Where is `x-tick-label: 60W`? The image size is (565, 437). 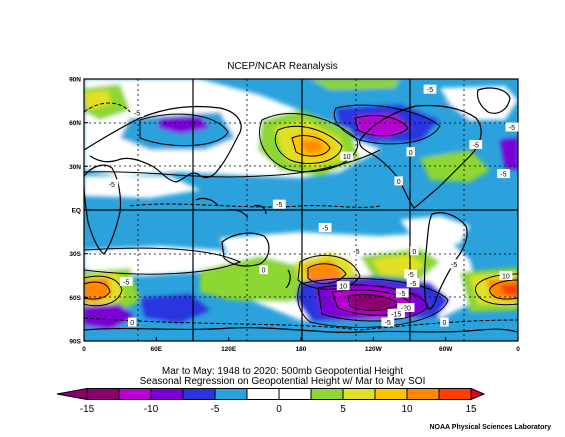 x-tick-label: 60W is located at coordinates (446, 349).